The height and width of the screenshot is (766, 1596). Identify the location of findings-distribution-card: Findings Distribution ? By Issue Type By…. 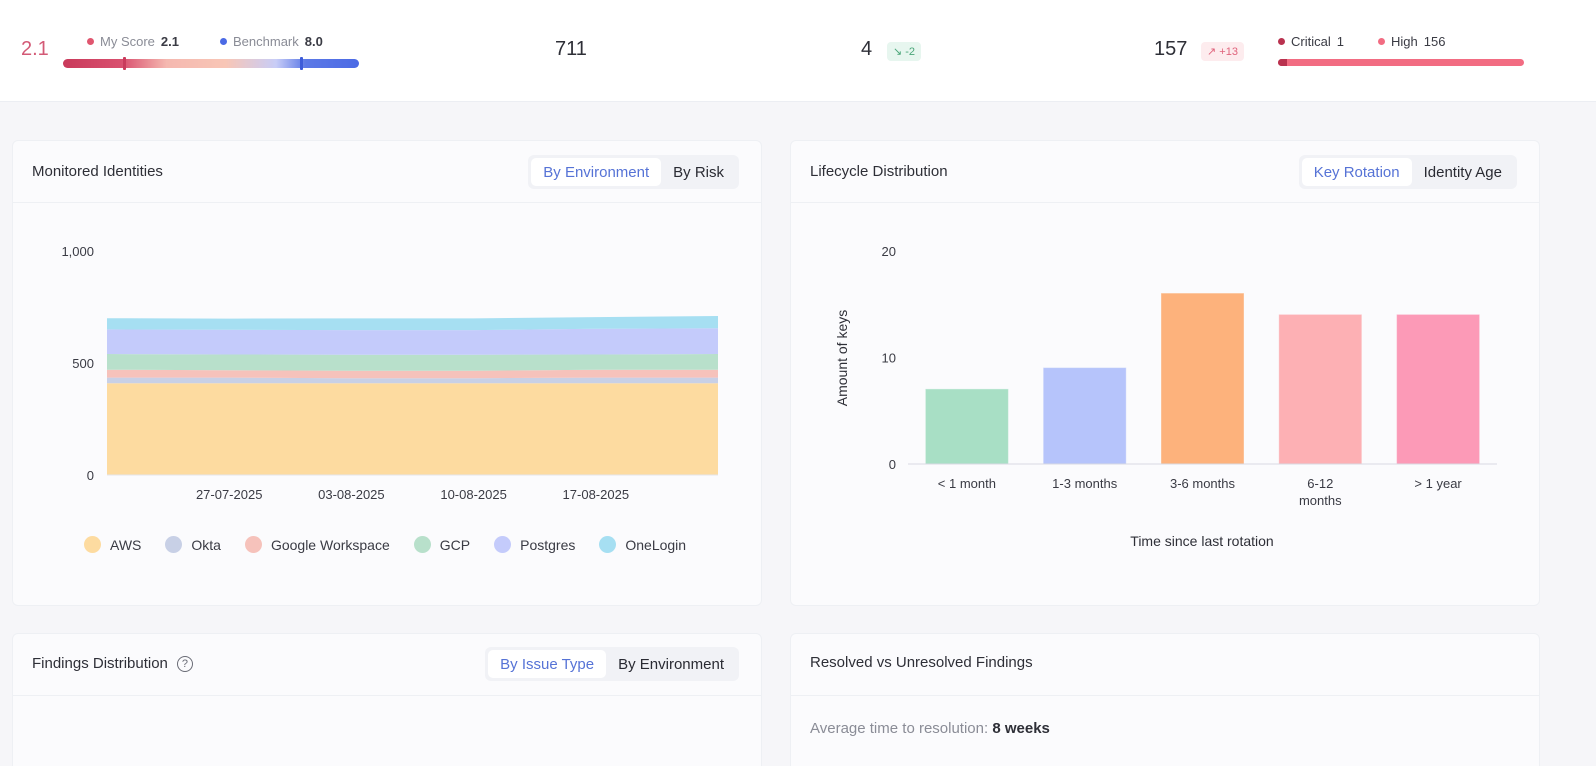
(387, 699).